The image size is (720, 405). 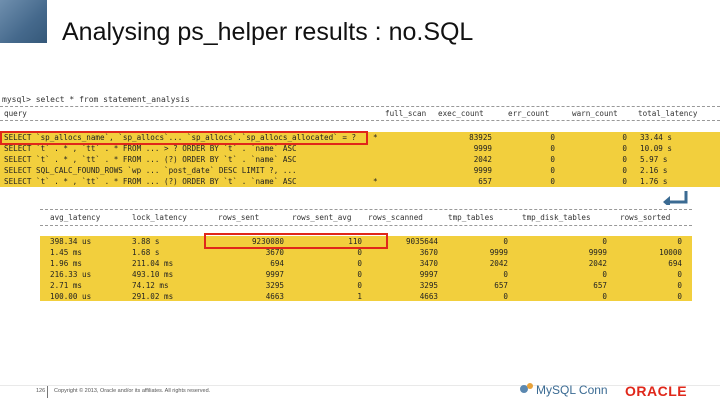 I want to click on cell-avg-latency: 216.33 us, so click(x=71, y=274).